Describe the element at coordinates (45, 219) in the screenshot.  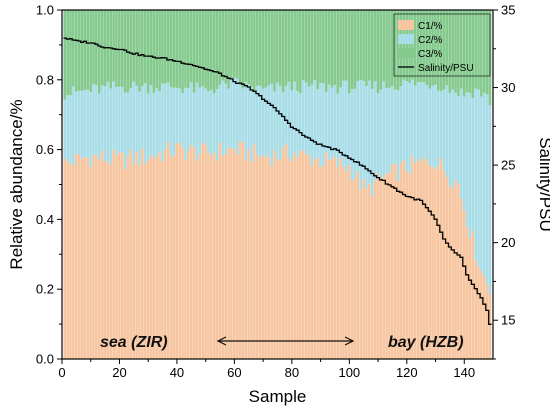
I see `y-tick-label: 0.4` at that location.